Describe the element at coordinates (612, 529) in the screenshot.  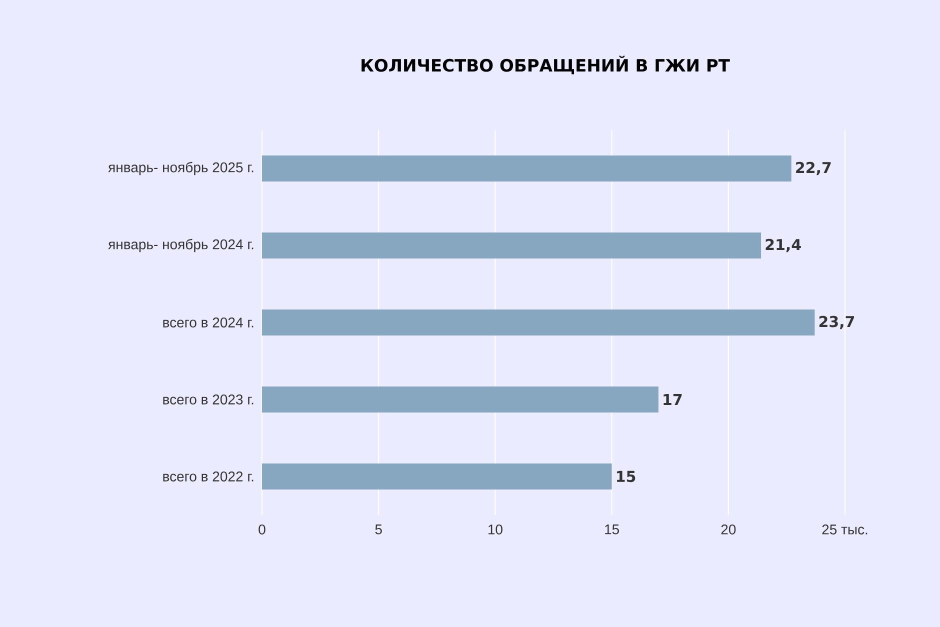
I see `x-tick-label: 15` at that location.